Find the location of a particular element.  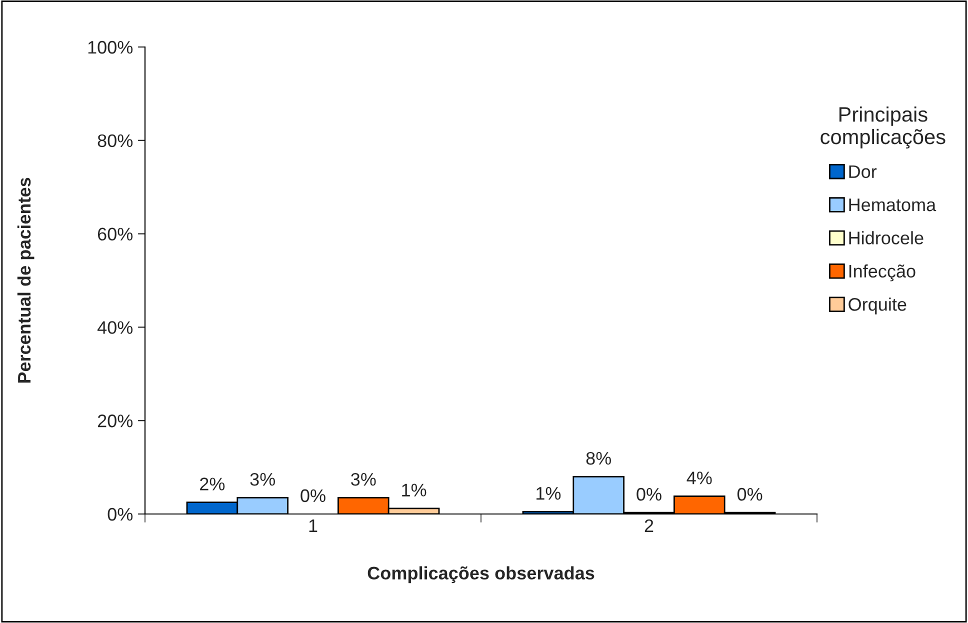

y-tick-label: 0% is located at coordinates (120, 514).